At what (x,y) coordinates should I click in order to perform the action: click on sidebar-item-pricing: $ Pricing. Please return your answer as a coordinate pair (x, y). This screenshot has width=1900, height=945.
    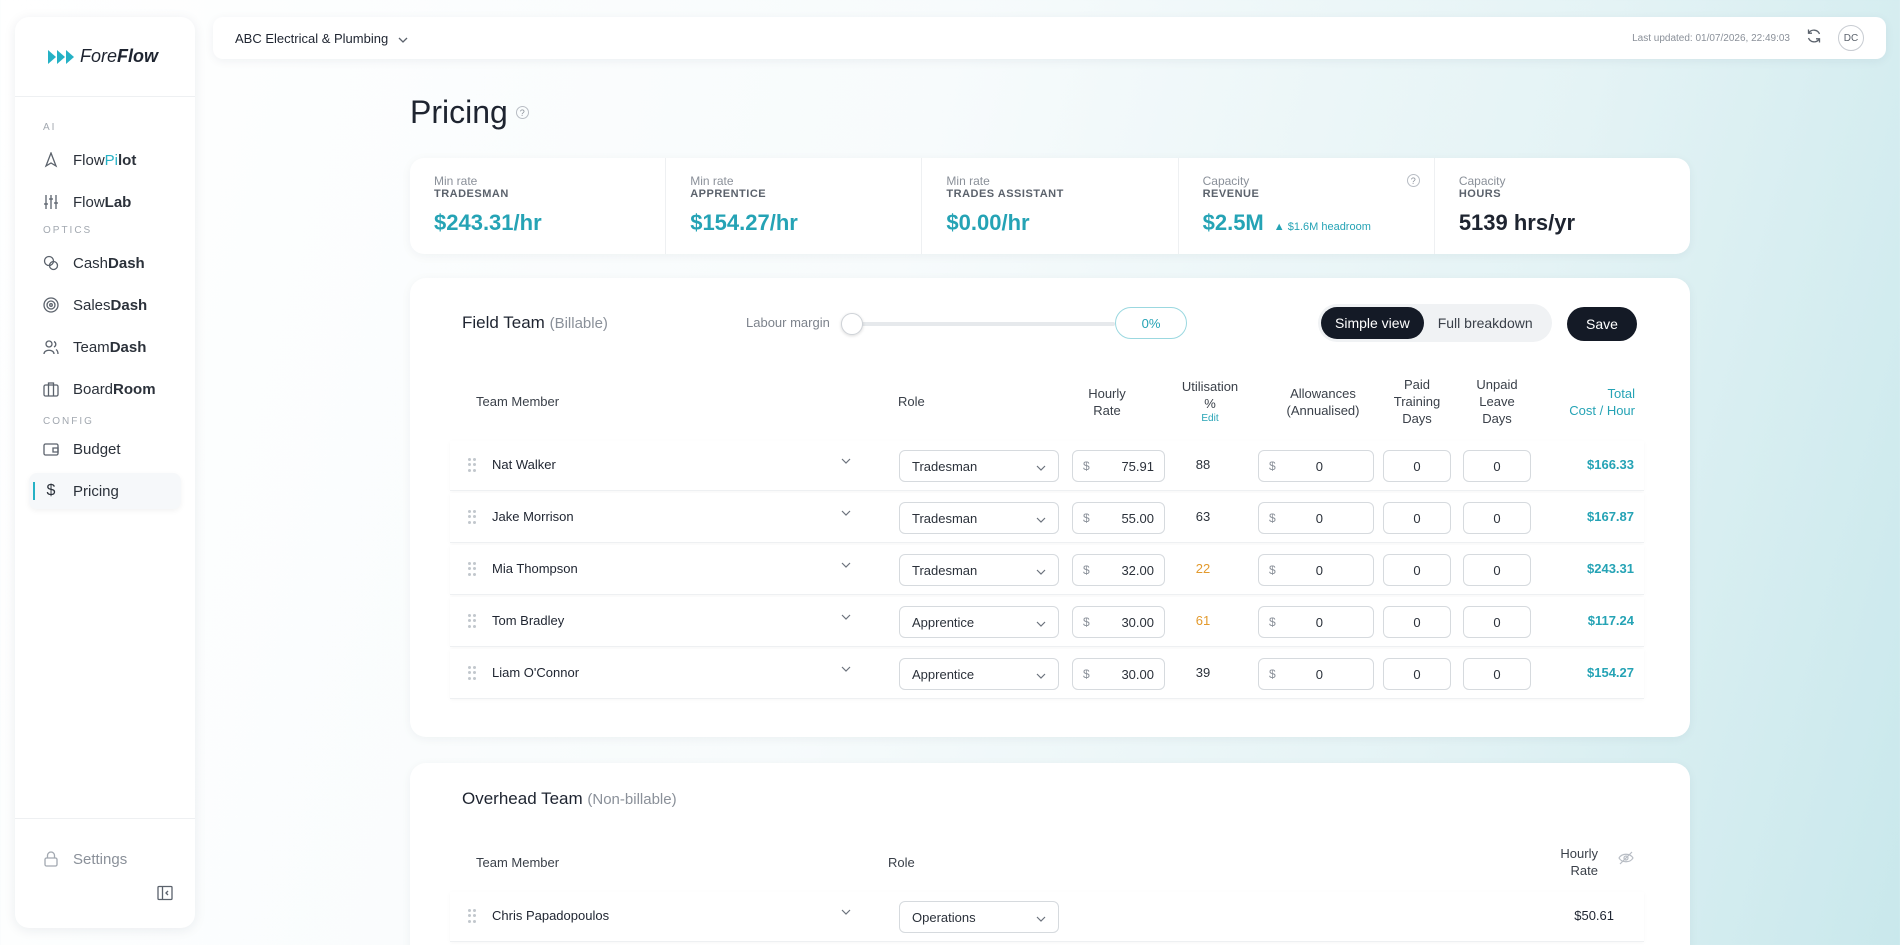
    Looking at the image, I should click on (105, 491).